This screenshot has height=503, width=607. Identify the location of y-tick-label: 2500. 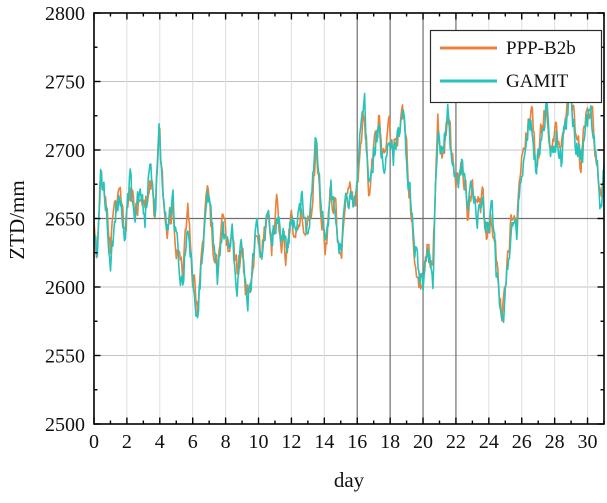
(65, 425).